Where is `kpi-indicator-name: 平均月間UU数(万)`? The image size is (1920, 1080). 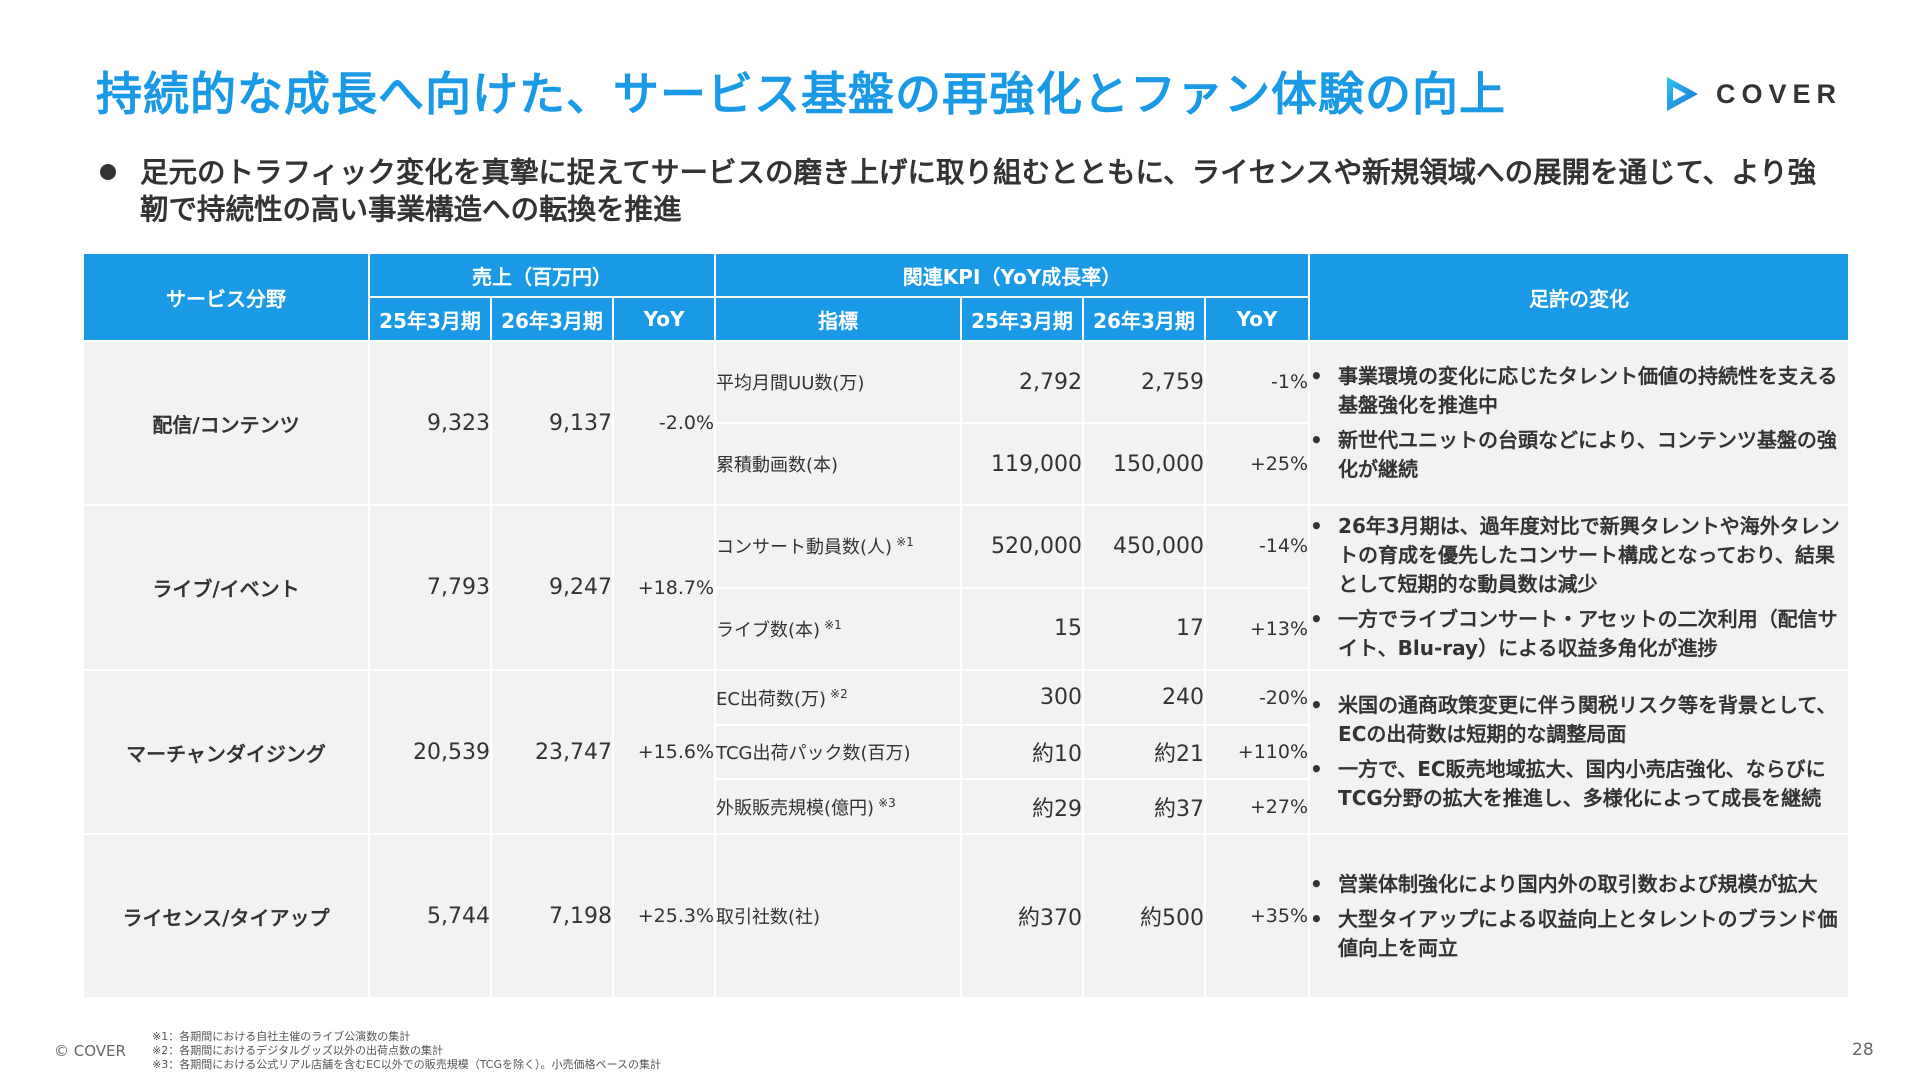 kpi-indicator-name: 平均月間UU数(万) is located at coordinates (790, 383).